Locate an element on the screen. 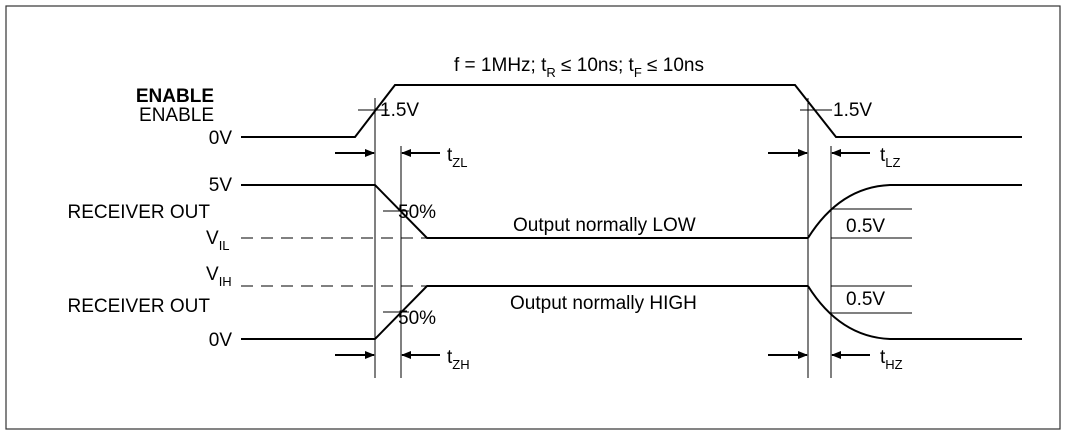 Image resolution: width=1067 pixels, height=435 pixels. thz-label: tHZ is located at coordinates (891, 359).